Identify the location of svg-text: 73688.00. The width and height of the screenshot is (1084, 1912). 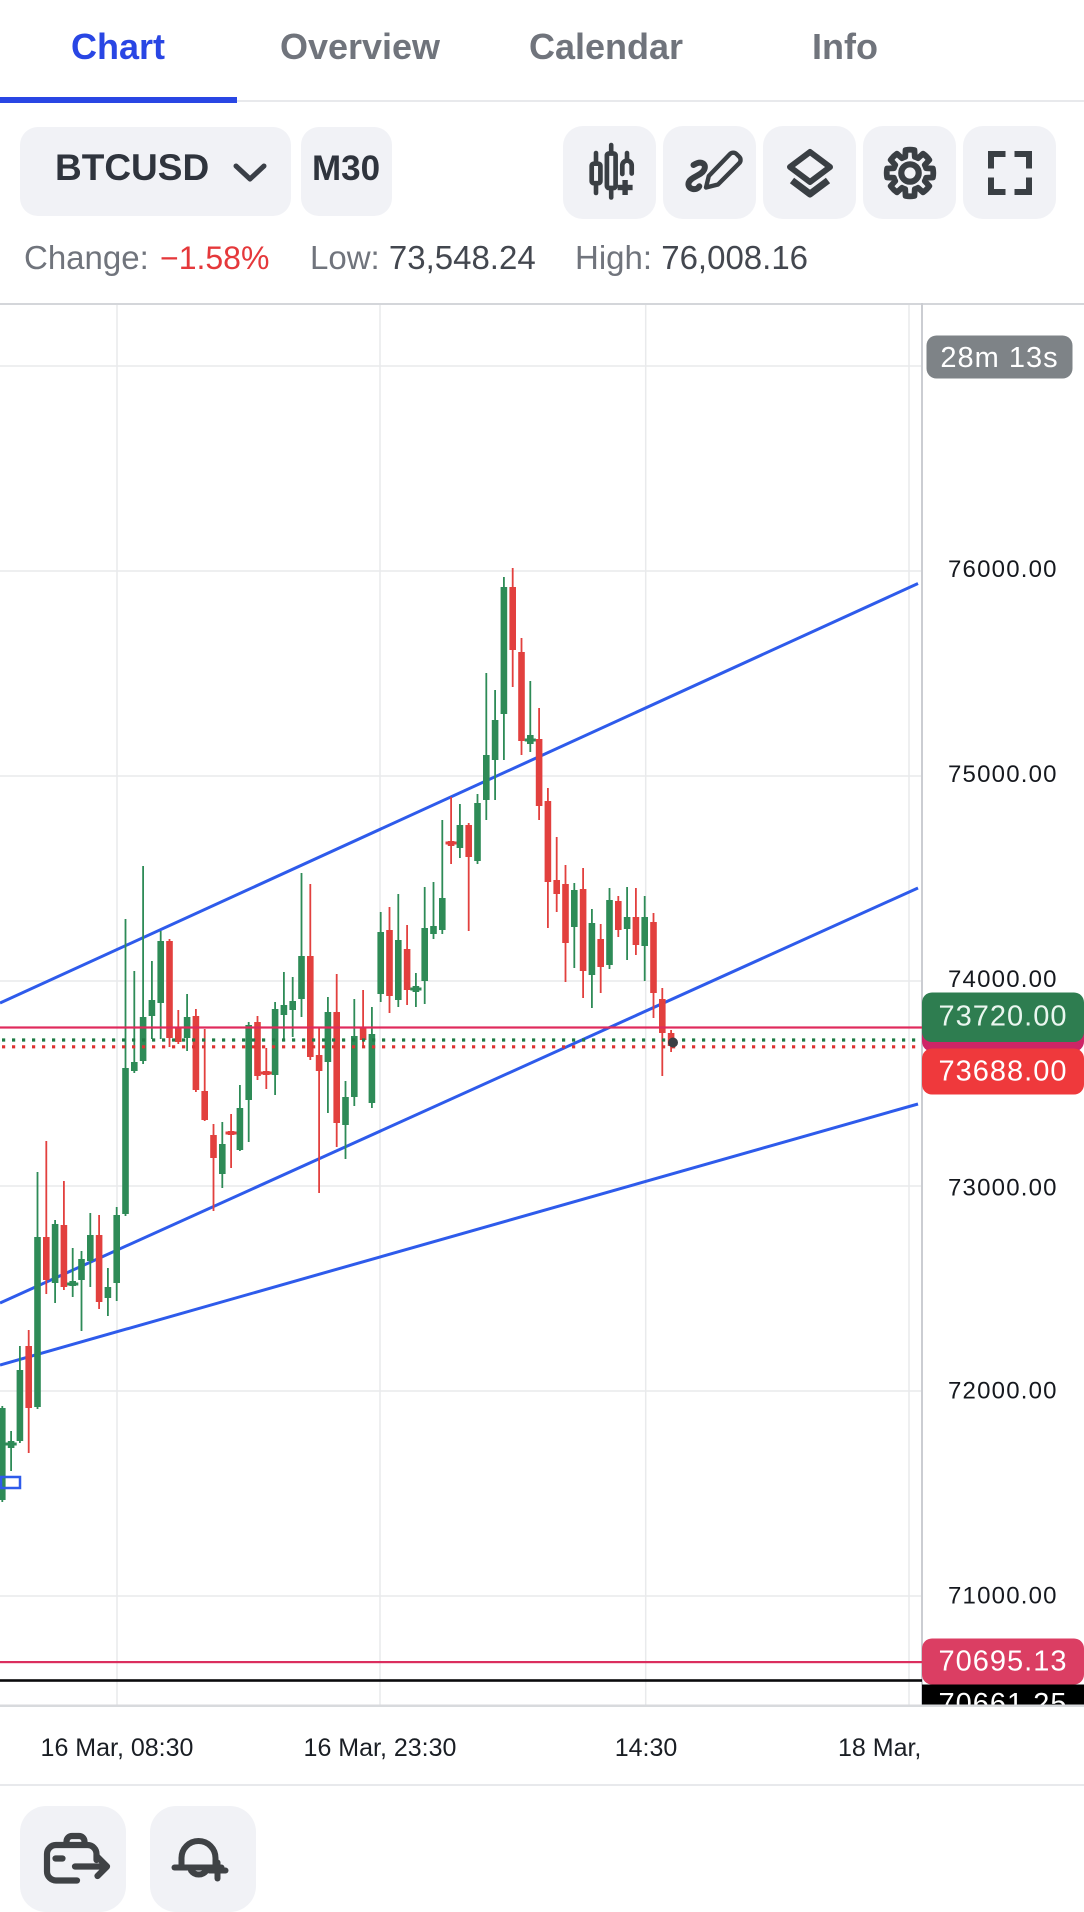
(1003, 1072).